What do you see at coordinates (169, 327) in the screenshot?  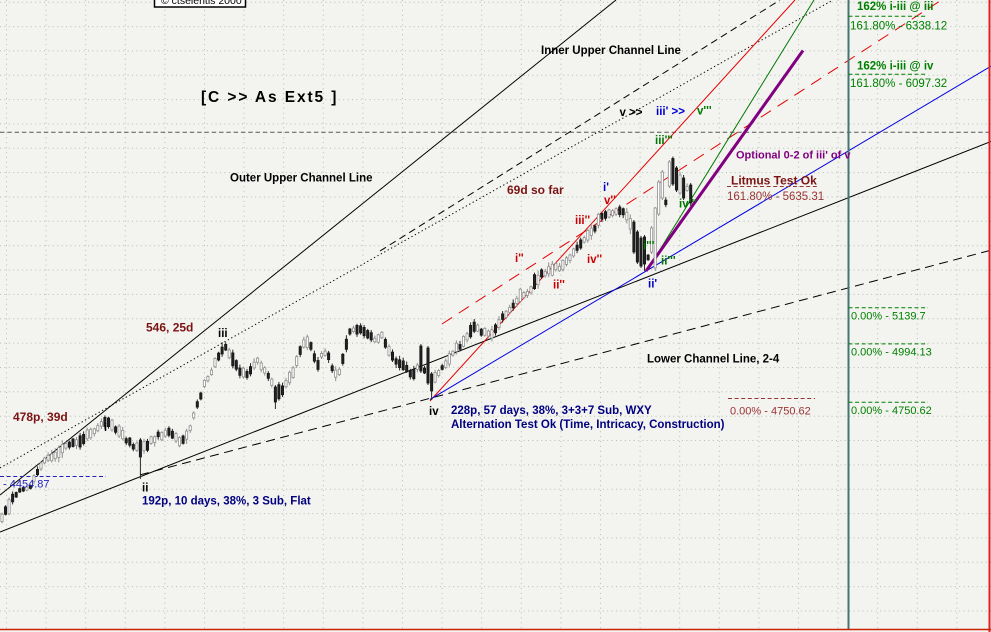 I see `svg-text: 546, 25d` at bounding box center [169, 327].